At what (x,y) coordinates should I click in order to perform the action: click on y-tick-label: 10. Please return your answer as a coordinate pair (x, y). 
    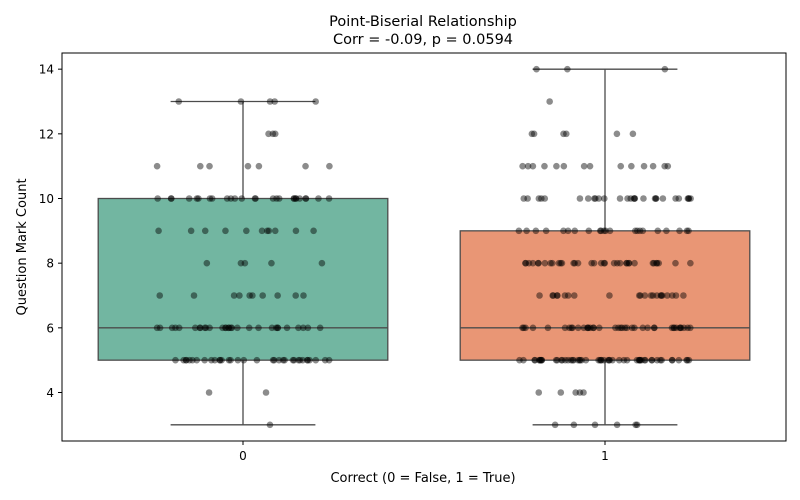
    Looking at the image, I should click on (46, 199).